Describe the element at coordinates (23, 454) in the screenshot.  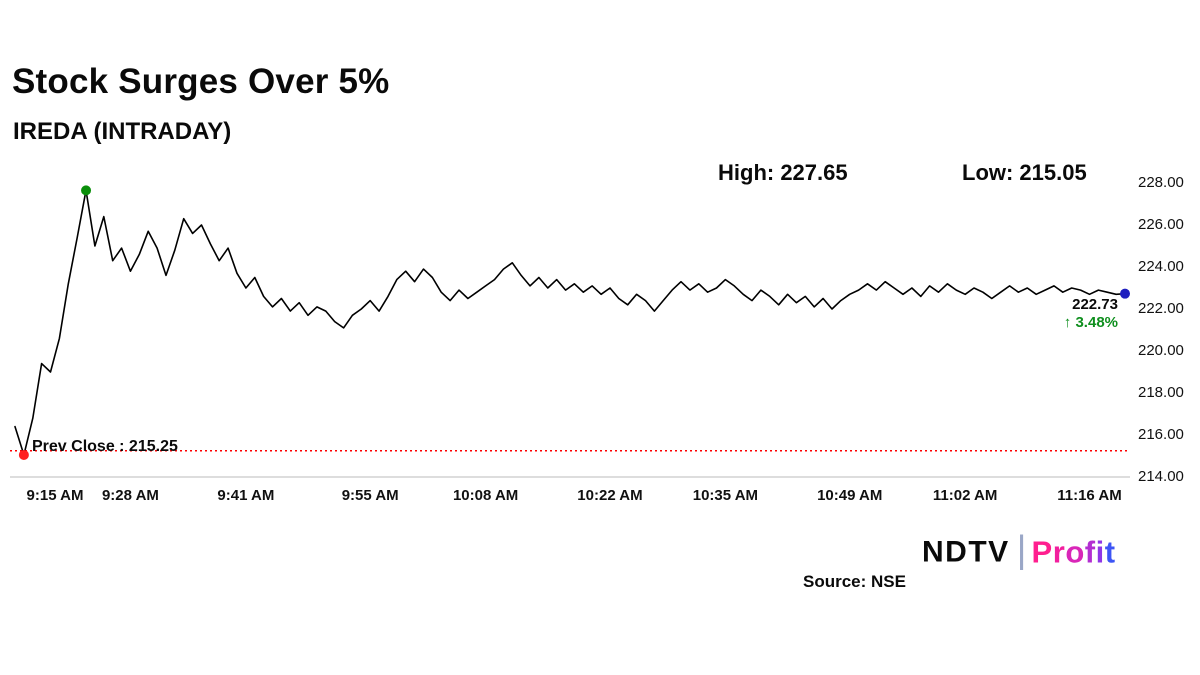
I see `low-marker` at that location.